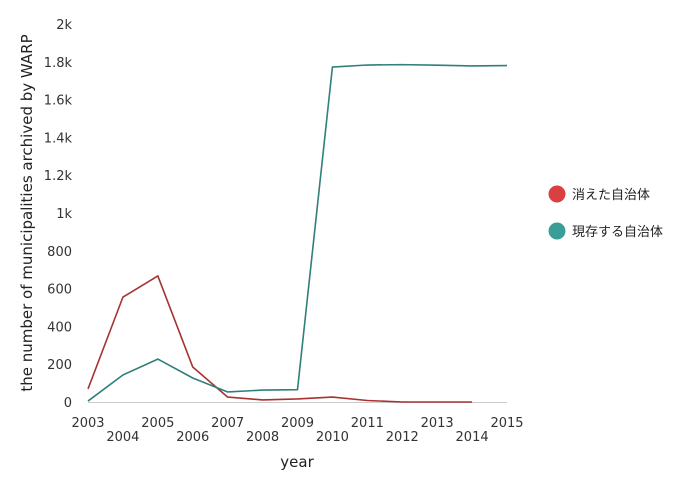 The height and width of the screenshot is (480, 680). Describe the element at coordinates (59, 252) in the screenshot. I see `y-tick-label: 800` at that location.